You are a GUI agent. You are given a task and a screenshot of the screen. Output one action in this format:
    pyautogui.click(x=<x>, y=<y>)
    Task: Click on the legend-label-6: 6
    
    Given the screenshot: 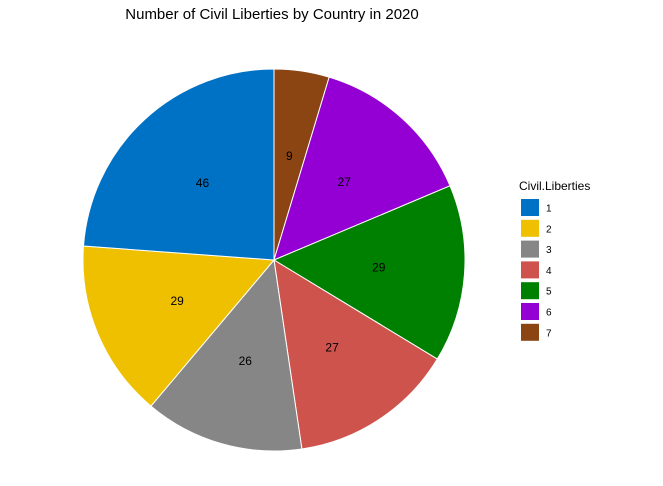 What is the action you would take?
    pyautogui.click(x=549, y=313)
    